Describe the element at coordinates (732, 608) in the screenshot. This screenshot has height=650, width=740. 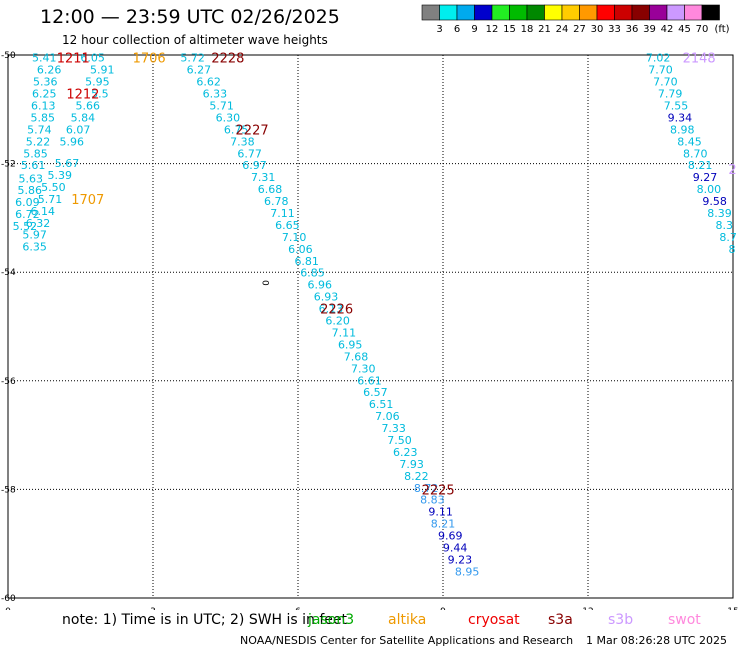
I see `x-tick-label: 15` at that location.